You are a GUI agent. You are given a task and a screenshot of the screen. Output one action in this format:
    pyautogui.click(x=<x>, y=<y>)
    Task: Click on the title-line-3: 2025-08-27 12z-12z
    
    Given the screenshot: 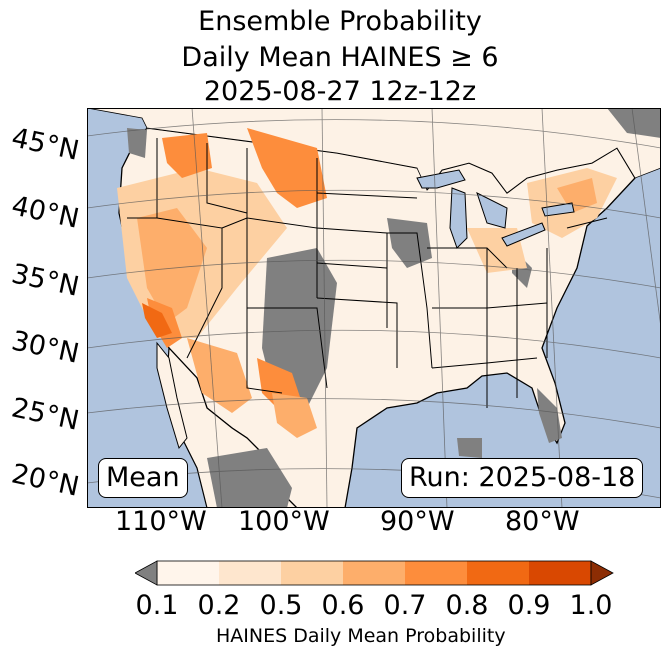 What is the action you would take?
    pyautogui.click(x=340, y=91)
    